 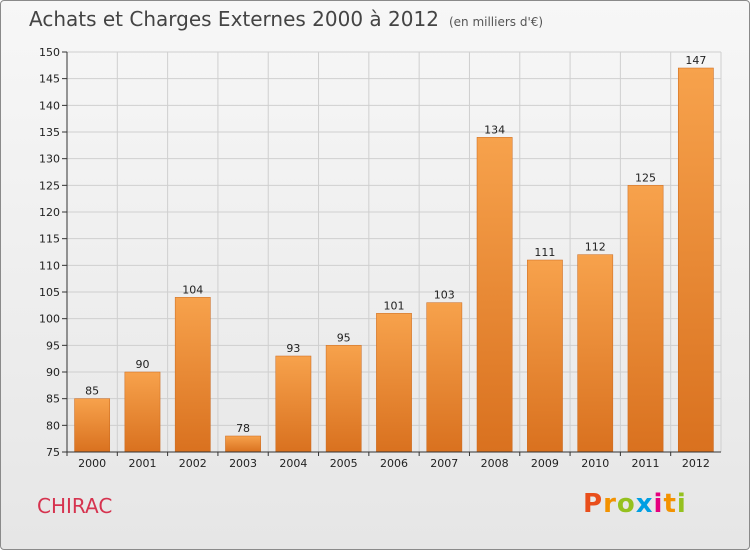 I want to click on y-tick-label: 90, so click(x=53, y=372).